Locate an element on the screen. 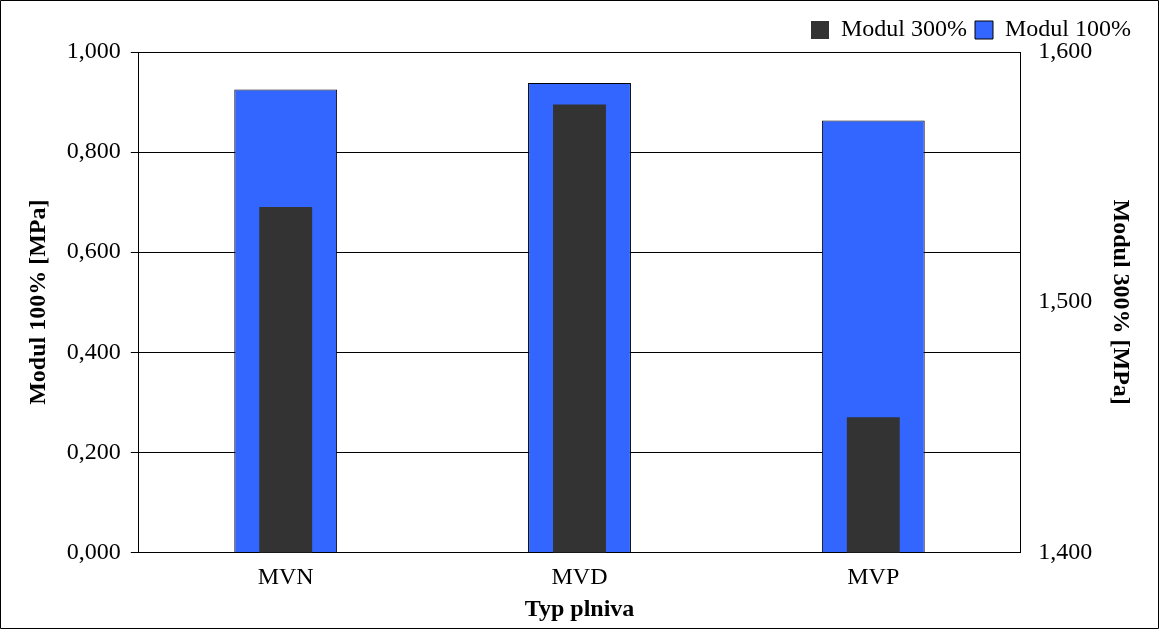  y2-tick-label: 1,500 is located at coordinates (1065, 300).